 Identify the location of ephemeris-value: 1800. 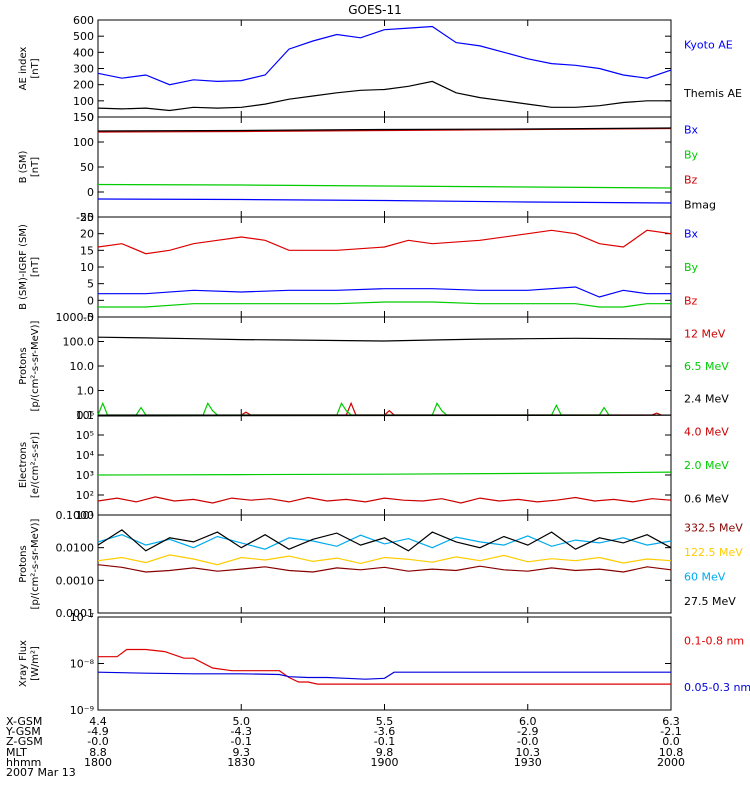
(98, 762).